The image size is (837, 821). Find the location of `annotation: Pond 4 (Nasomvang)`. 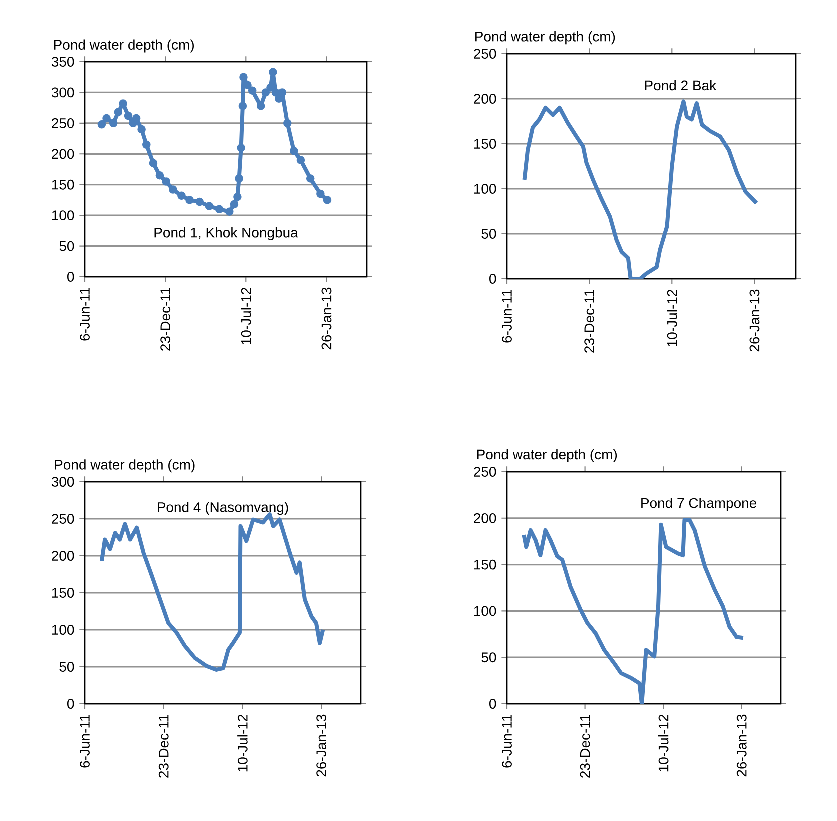

annotation: Pond 4 (Nasomvang) is located at coordinates (223, 509).